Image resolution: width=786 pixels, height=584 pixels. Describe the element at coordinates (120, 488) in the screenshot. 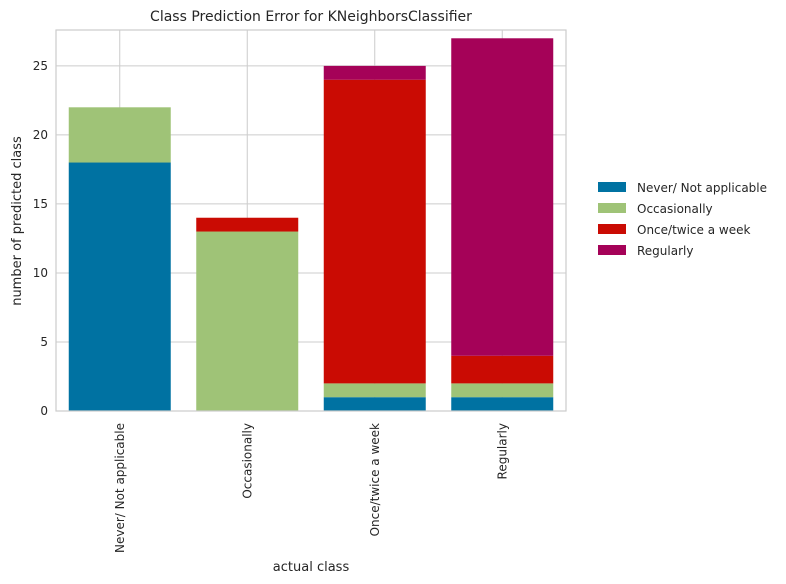

I see `x-tick-label: Never/ Not applicable` at that location.